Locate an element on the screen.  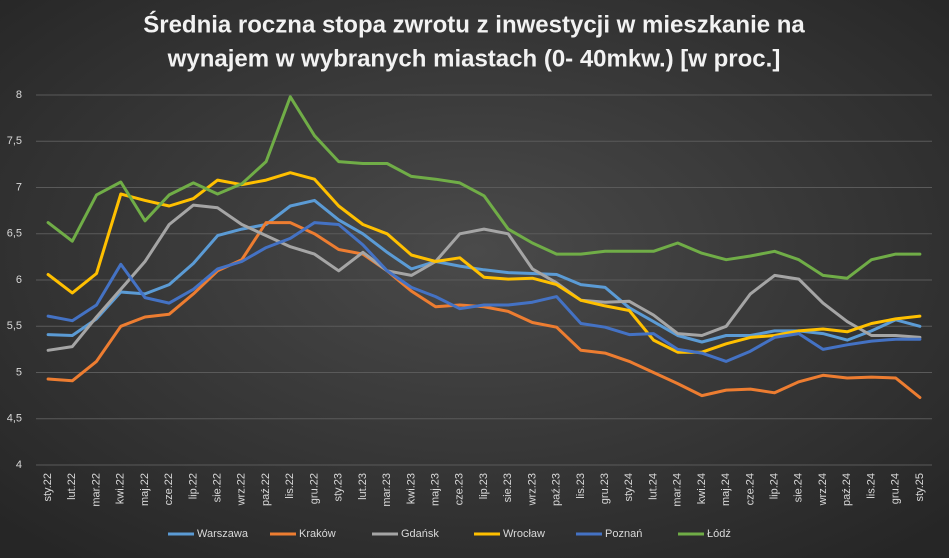
x-tick-label: lis.23 is located at coordinates (581, 486).